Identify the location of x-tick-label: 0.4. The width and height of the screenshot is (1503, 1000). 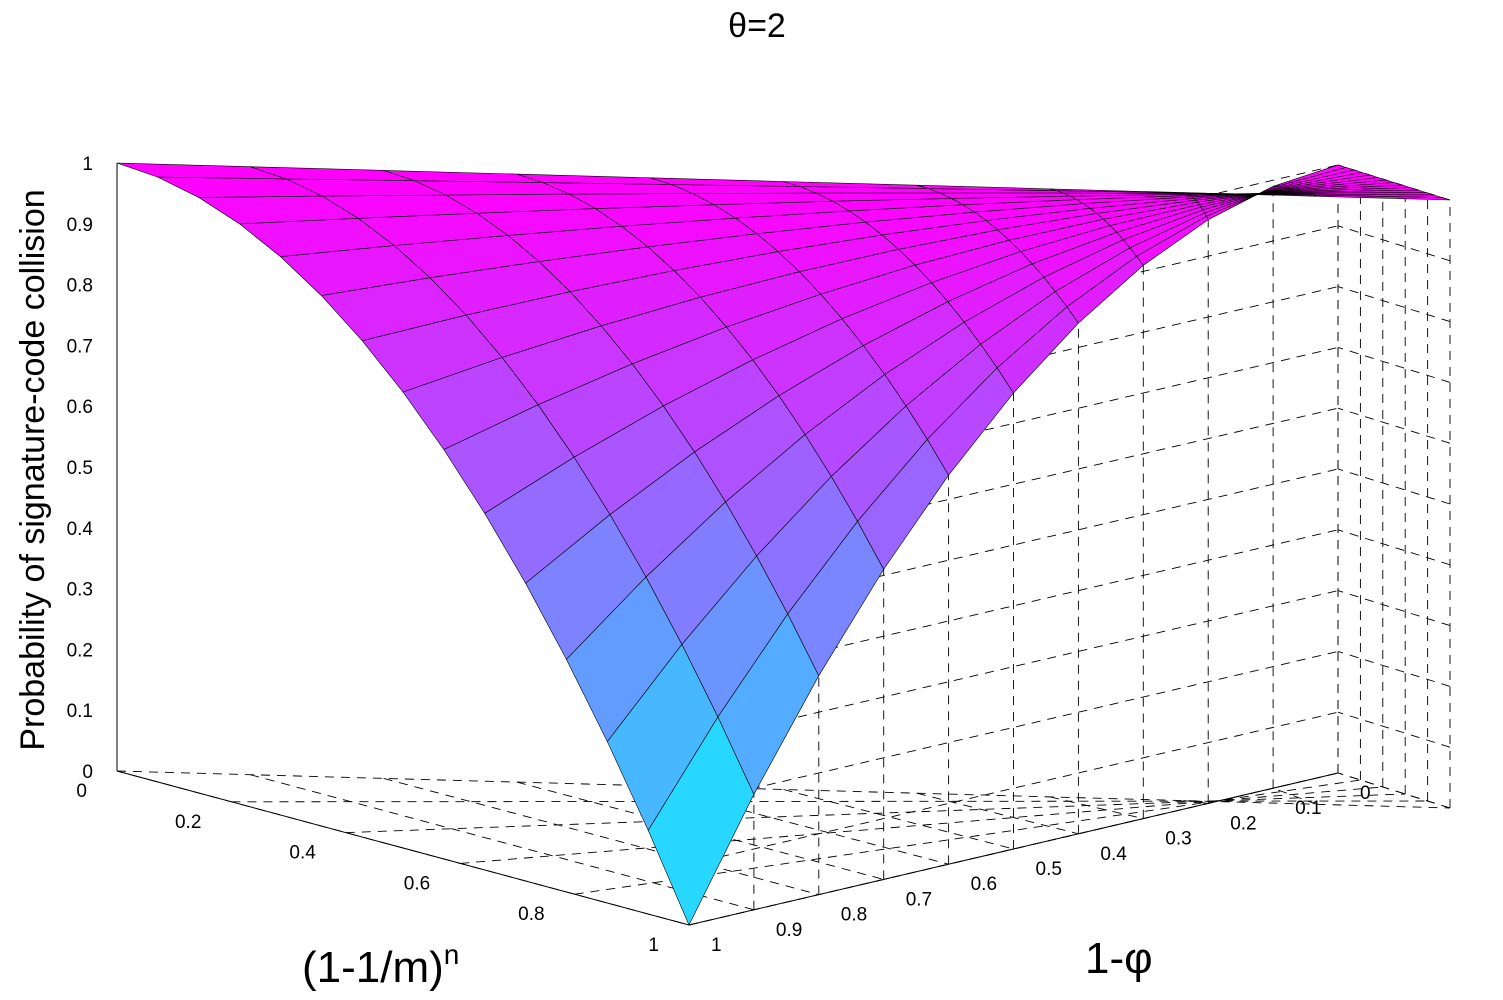
(302, 853).